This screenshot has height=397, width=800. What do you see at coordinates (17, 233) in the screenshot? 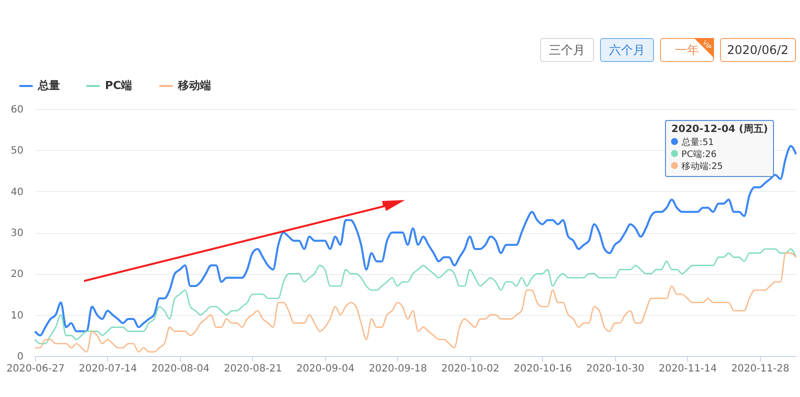
I see `y-tick-label: 30` at bounding box center [17, 233].